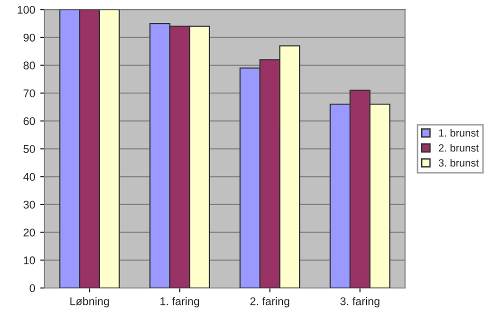 This screenshot has height=320, width=494. What do you see at coordinates (459, 133) in the screenshot?
I see `legend-label: 1. brunst` at bounding box center [459, 133].